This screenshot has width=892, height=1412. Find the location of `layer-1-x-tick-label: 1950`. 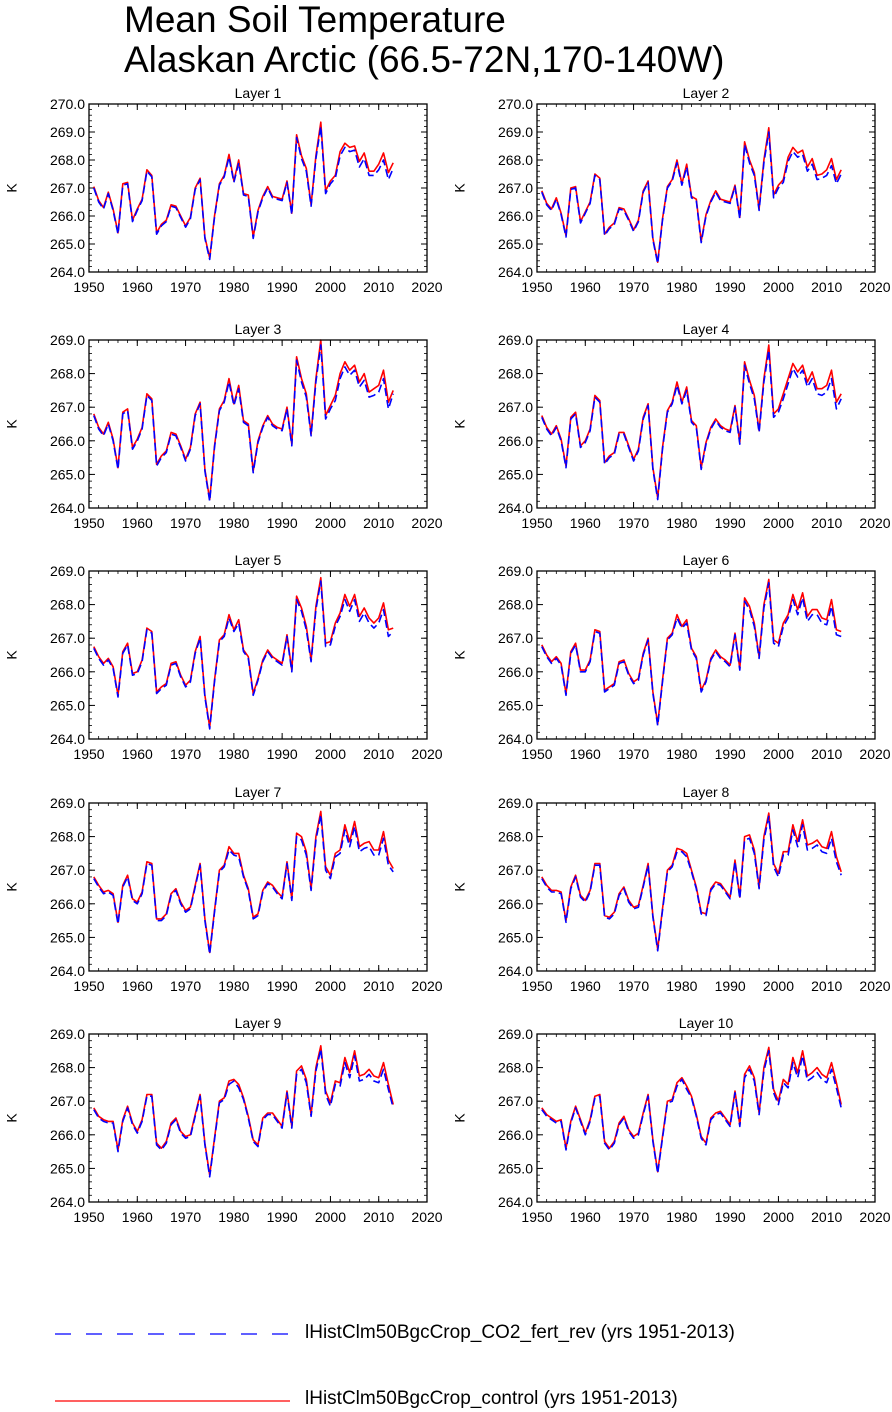

layer-1-x-tick-label: 1950 is located at coordinates (88, 287).